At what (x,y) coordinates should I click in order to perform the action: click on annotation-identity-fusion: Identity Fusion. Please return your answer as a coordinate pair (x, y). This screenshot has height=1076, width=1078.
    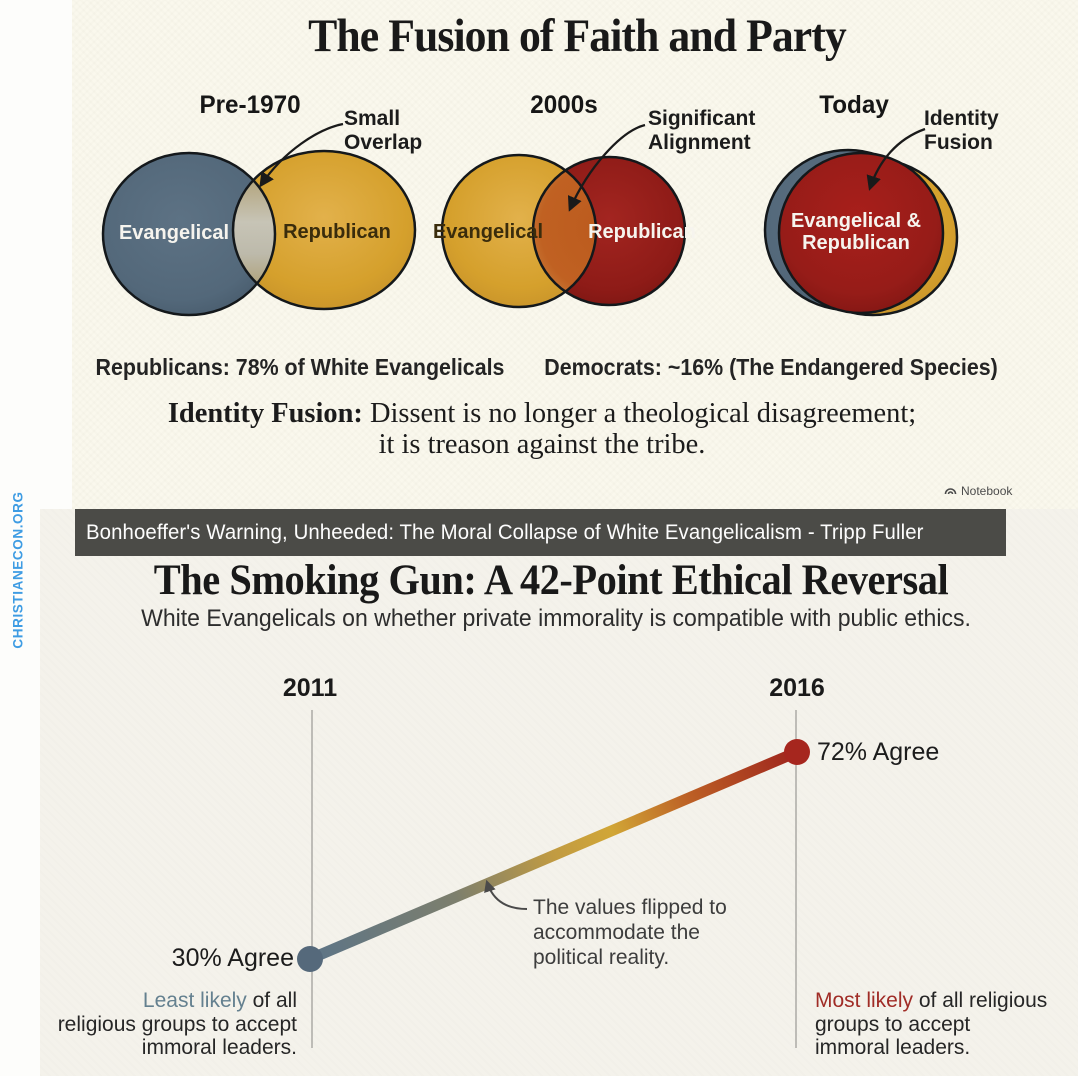
    Looking at the image, I should click on (961, 130).